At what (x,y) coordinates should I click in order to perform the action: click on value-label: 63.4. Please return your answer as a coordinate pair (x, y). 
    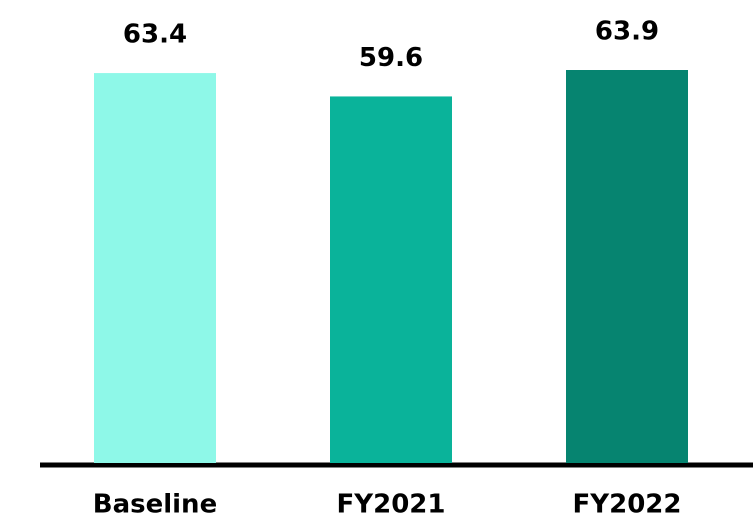
    Looking at the image, I should click on (155, 35).